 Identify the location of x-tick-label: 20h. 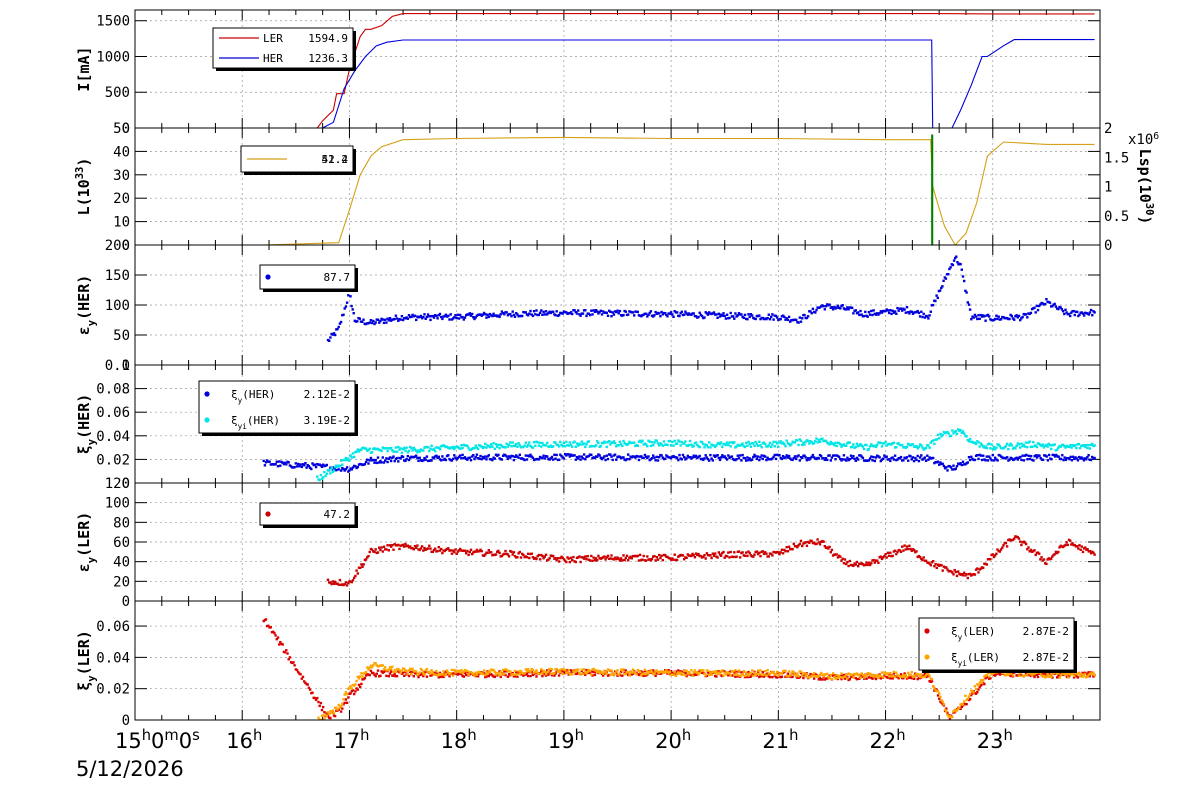
(673, 740).